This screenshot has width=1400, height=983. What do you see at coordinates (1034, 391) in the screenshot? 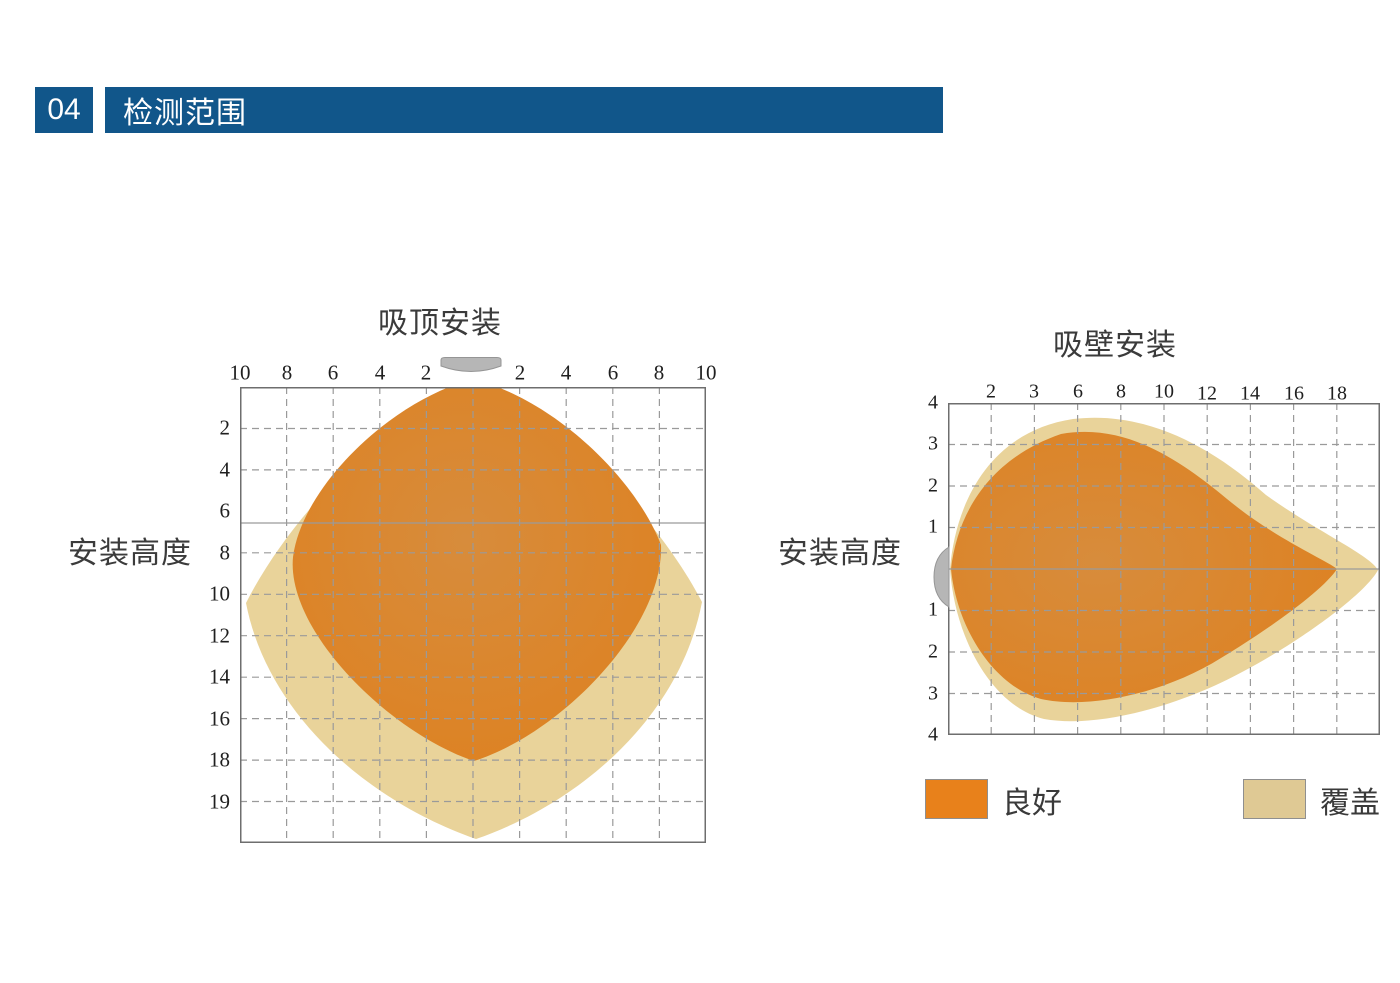
I see `x-tick: 3` at bounding box center [1034, 391].